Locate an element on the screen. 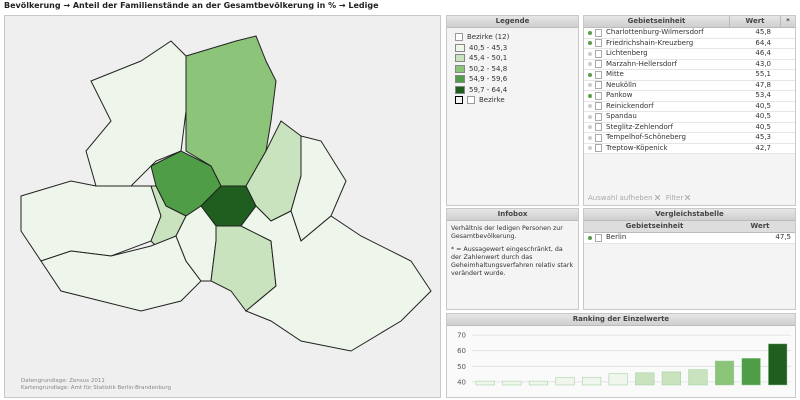  filter-button: Filter is located at coordinates (678, 198).